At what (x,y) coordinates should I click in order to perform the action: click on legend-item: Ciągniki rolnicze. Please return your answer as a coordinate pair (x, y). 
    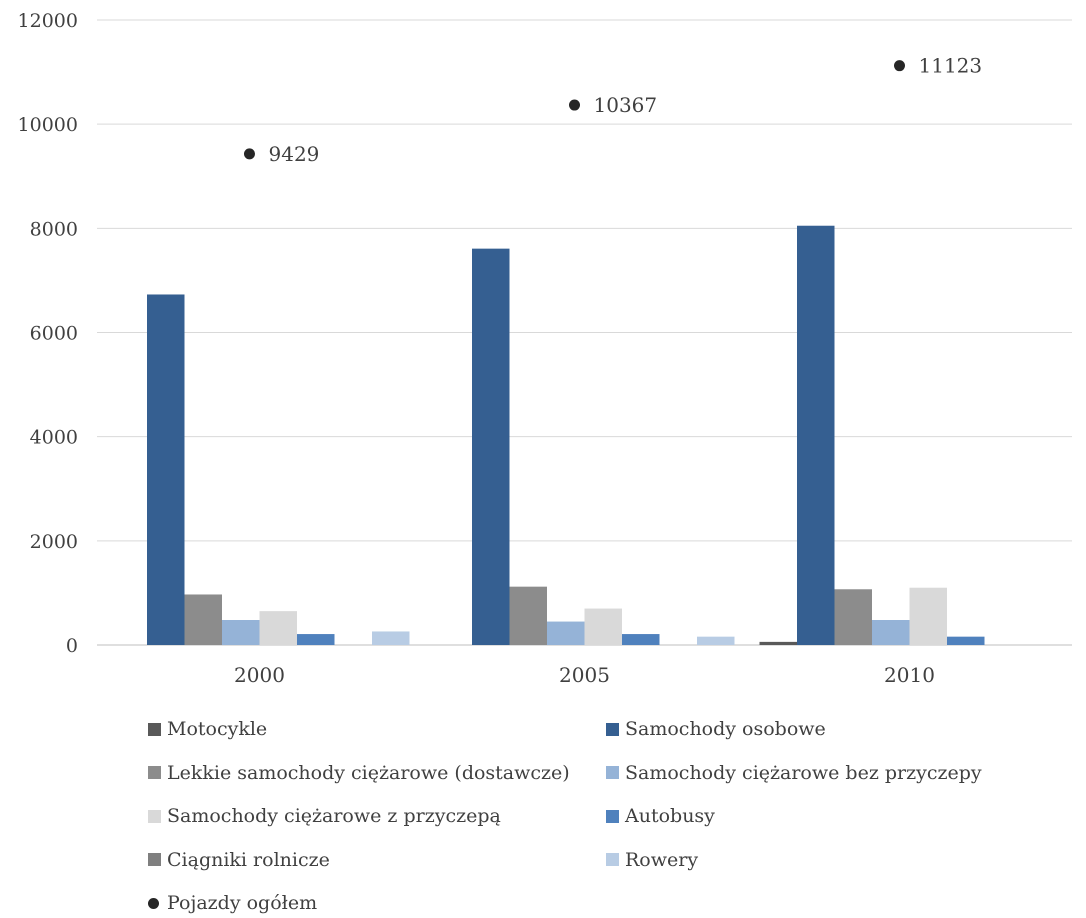
    Looking at the image, I should click on (239, 860).